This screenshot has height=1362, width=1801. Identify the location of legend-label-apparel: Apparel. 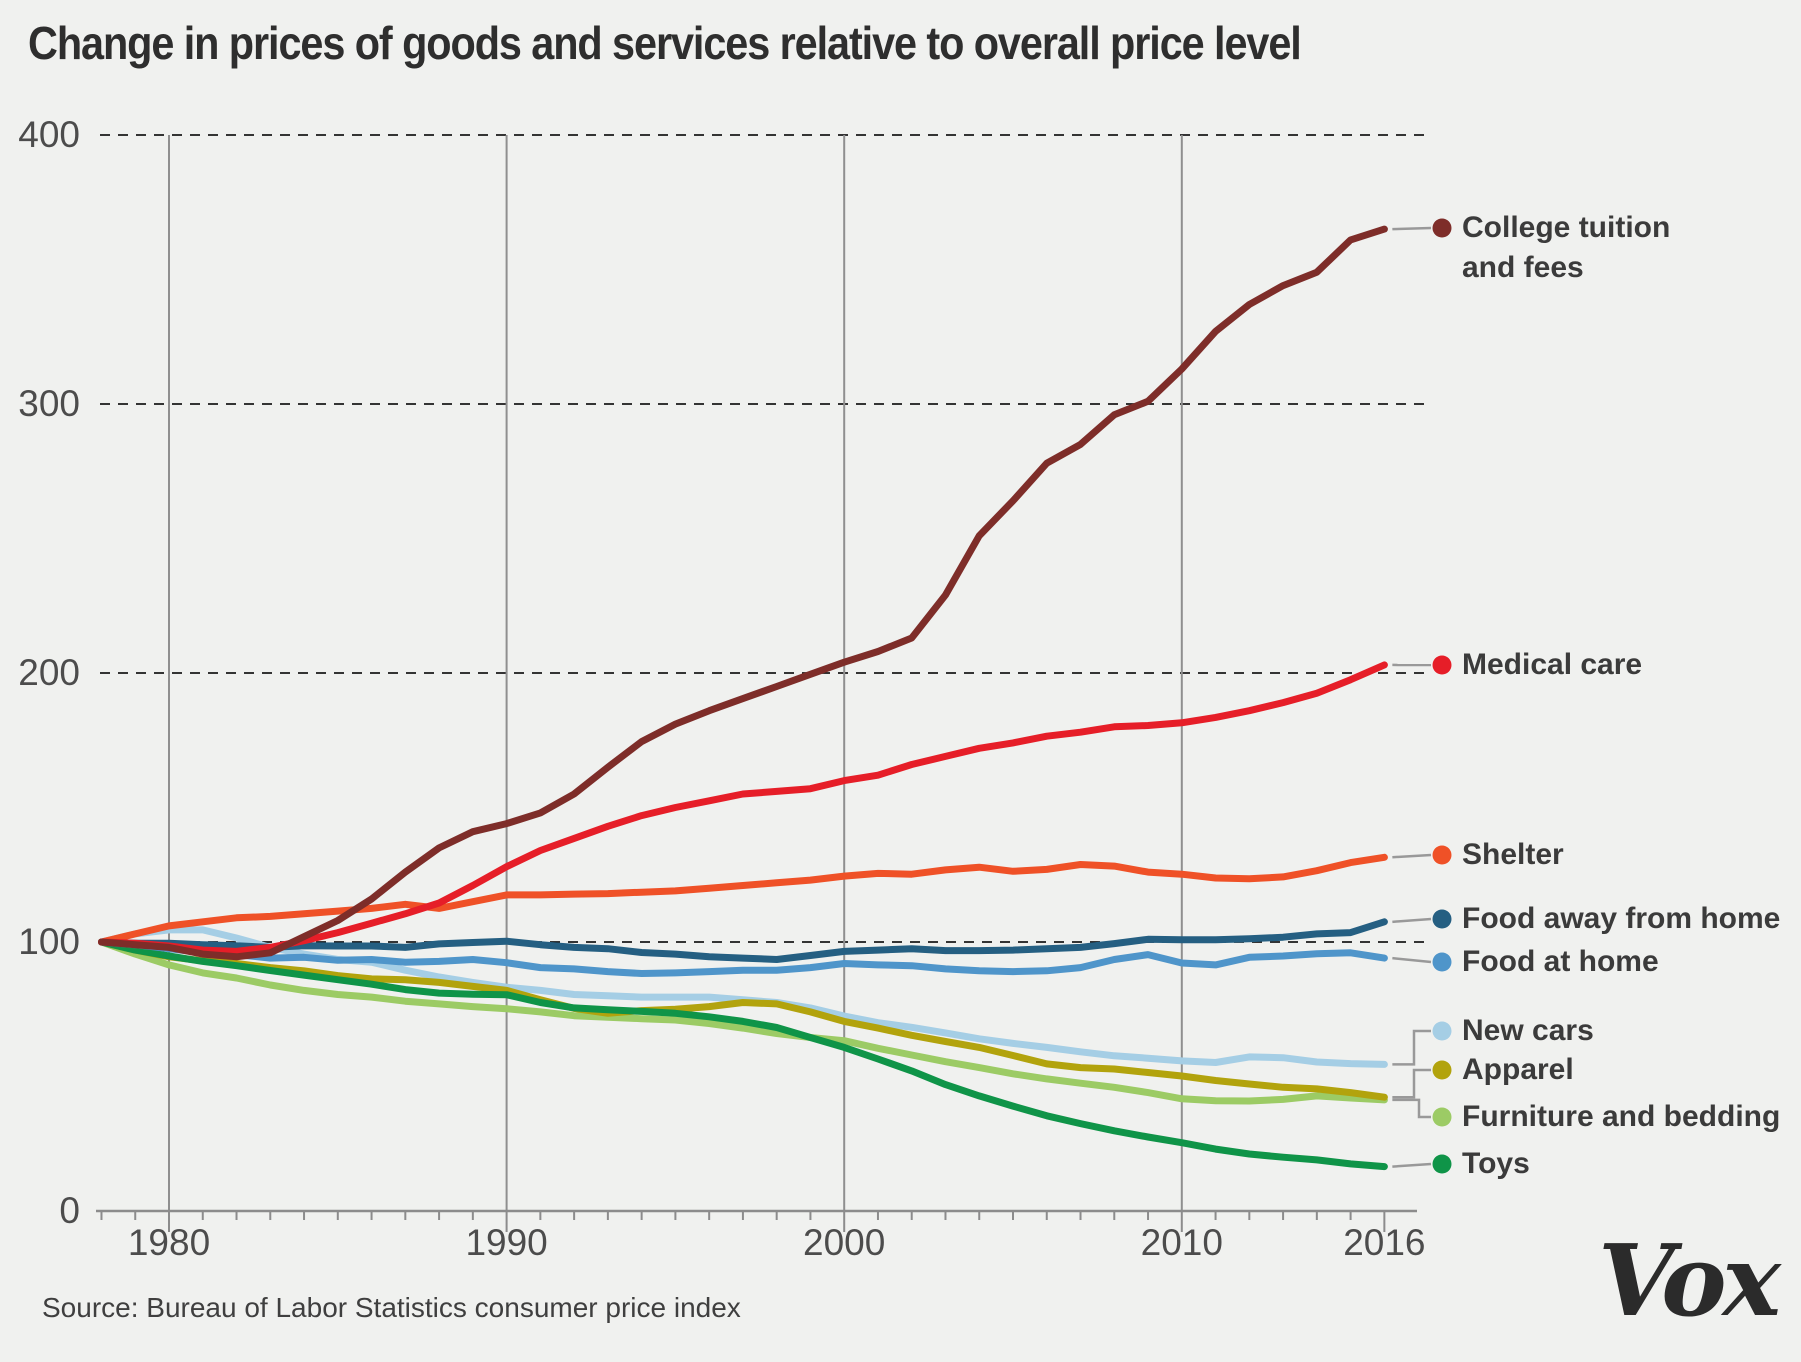
(1518, 1069).